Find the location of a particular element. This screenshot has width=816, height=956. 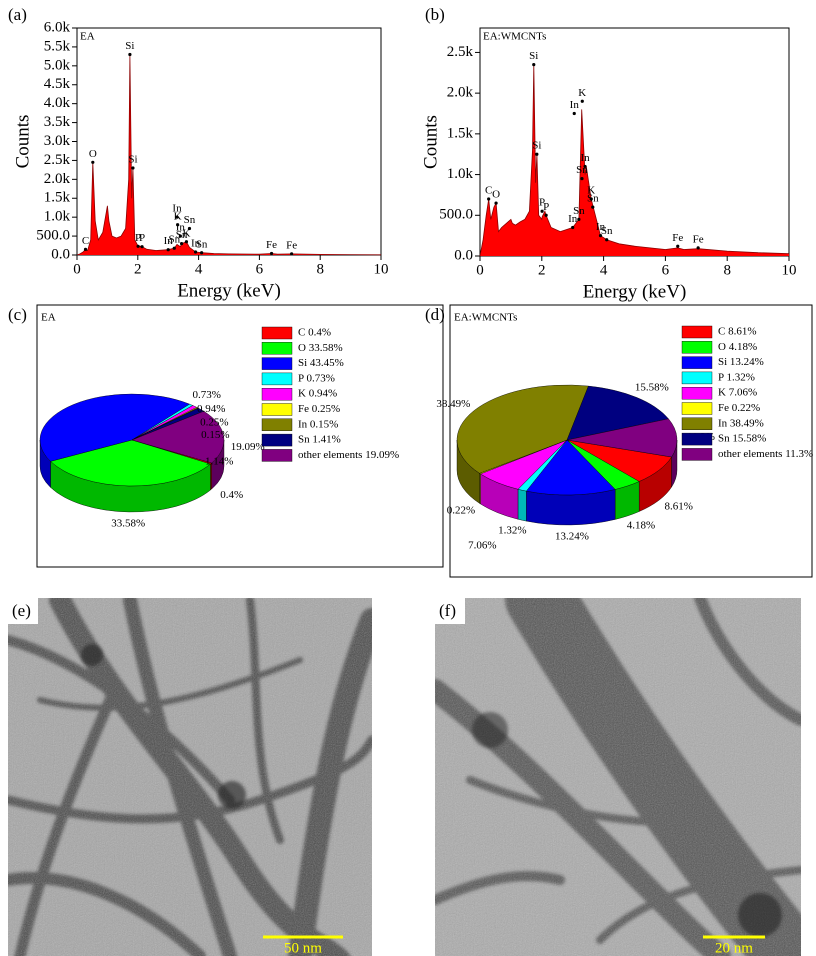

pie-value-label: 0.73% is located at coordinates (206, 395).